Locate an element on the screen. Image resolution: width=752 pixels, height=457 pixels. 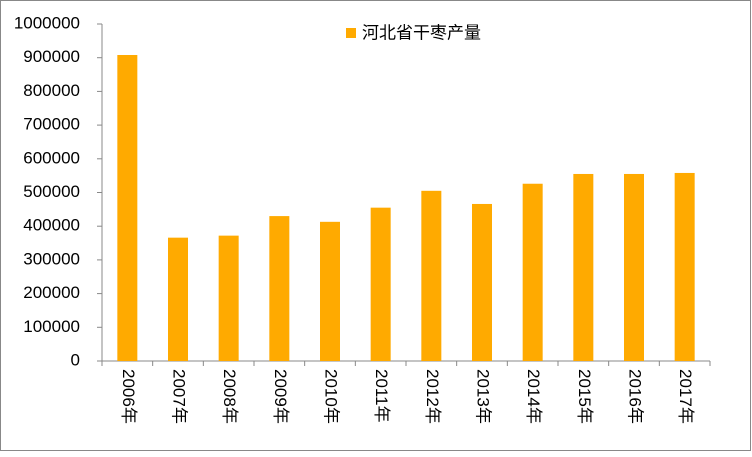
y-tick-label: 700000 is located at coordinates (51, 124).